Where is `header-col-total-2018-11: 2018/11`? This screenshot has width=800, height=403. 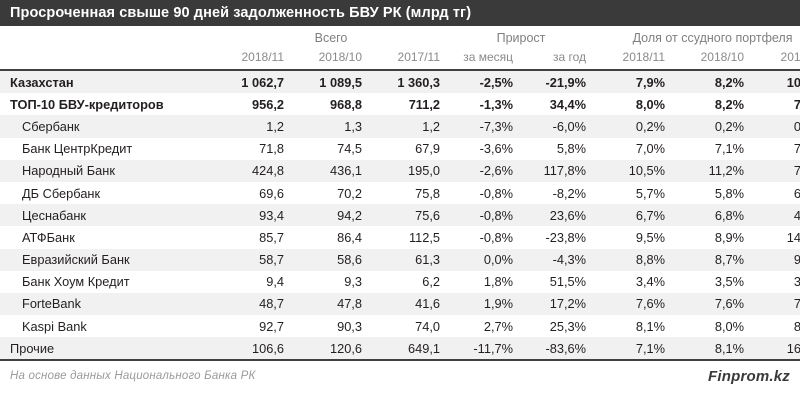 header-col-total-2018-11: 2018/11 is located at coordinates (253, 58).